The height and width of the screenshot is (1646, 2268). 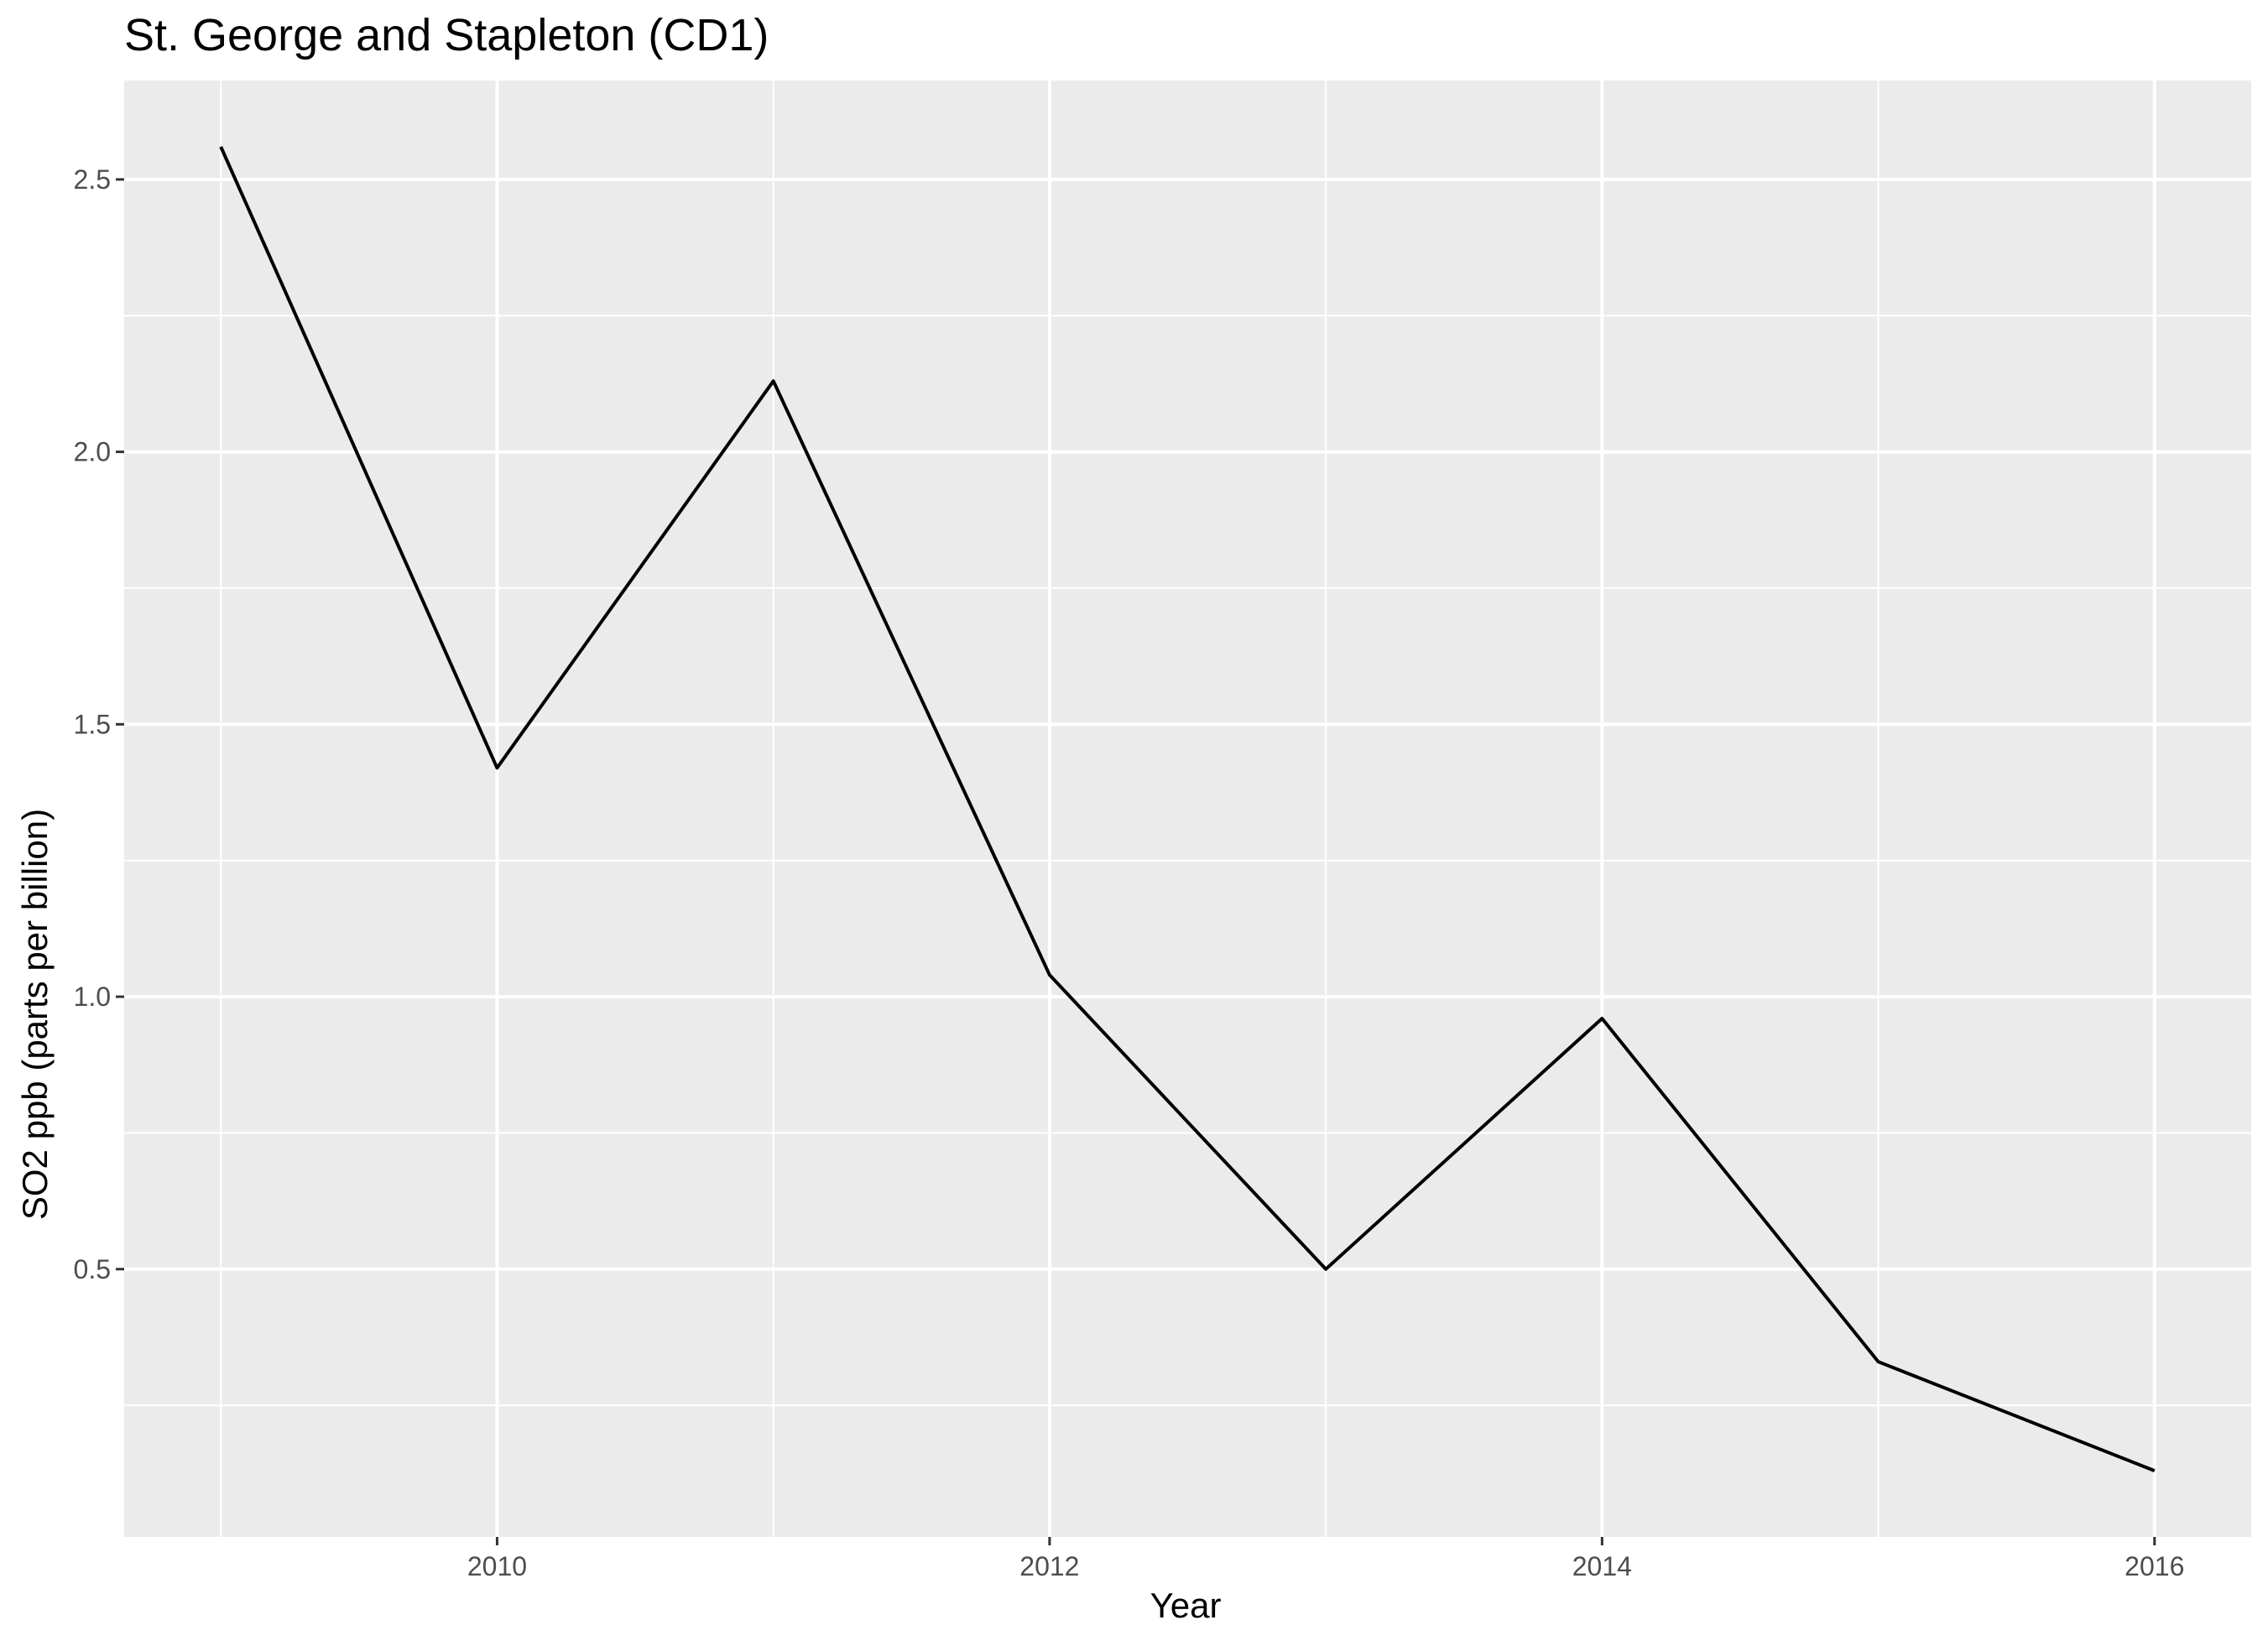 I want to click on y-axis-label: SO2 ppb (parts per billion), so click(x=35, y=1015).